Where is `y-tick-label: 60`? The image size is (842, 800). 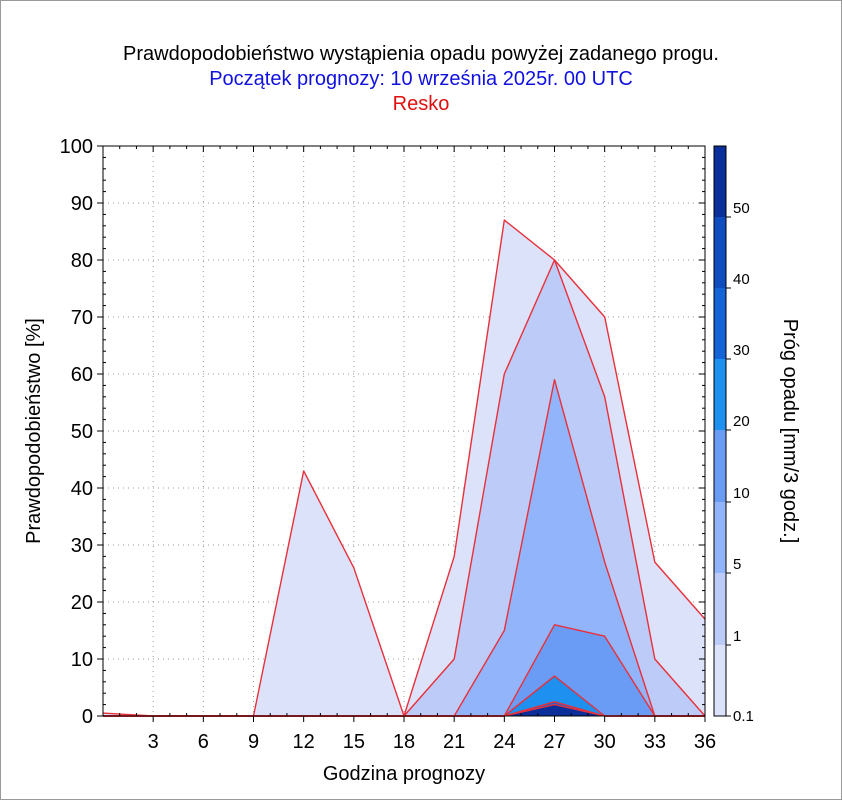 y-tick-label: 60 is located at coordinates (82, 375).